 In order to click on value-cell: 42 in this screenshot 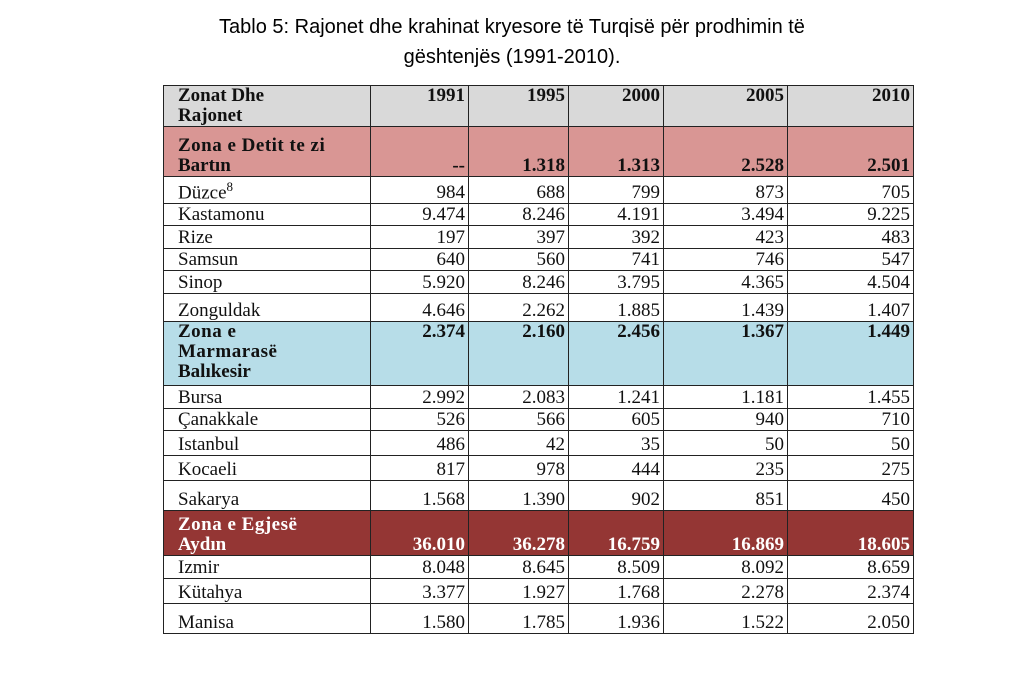, I will do `click(518, 443)`.